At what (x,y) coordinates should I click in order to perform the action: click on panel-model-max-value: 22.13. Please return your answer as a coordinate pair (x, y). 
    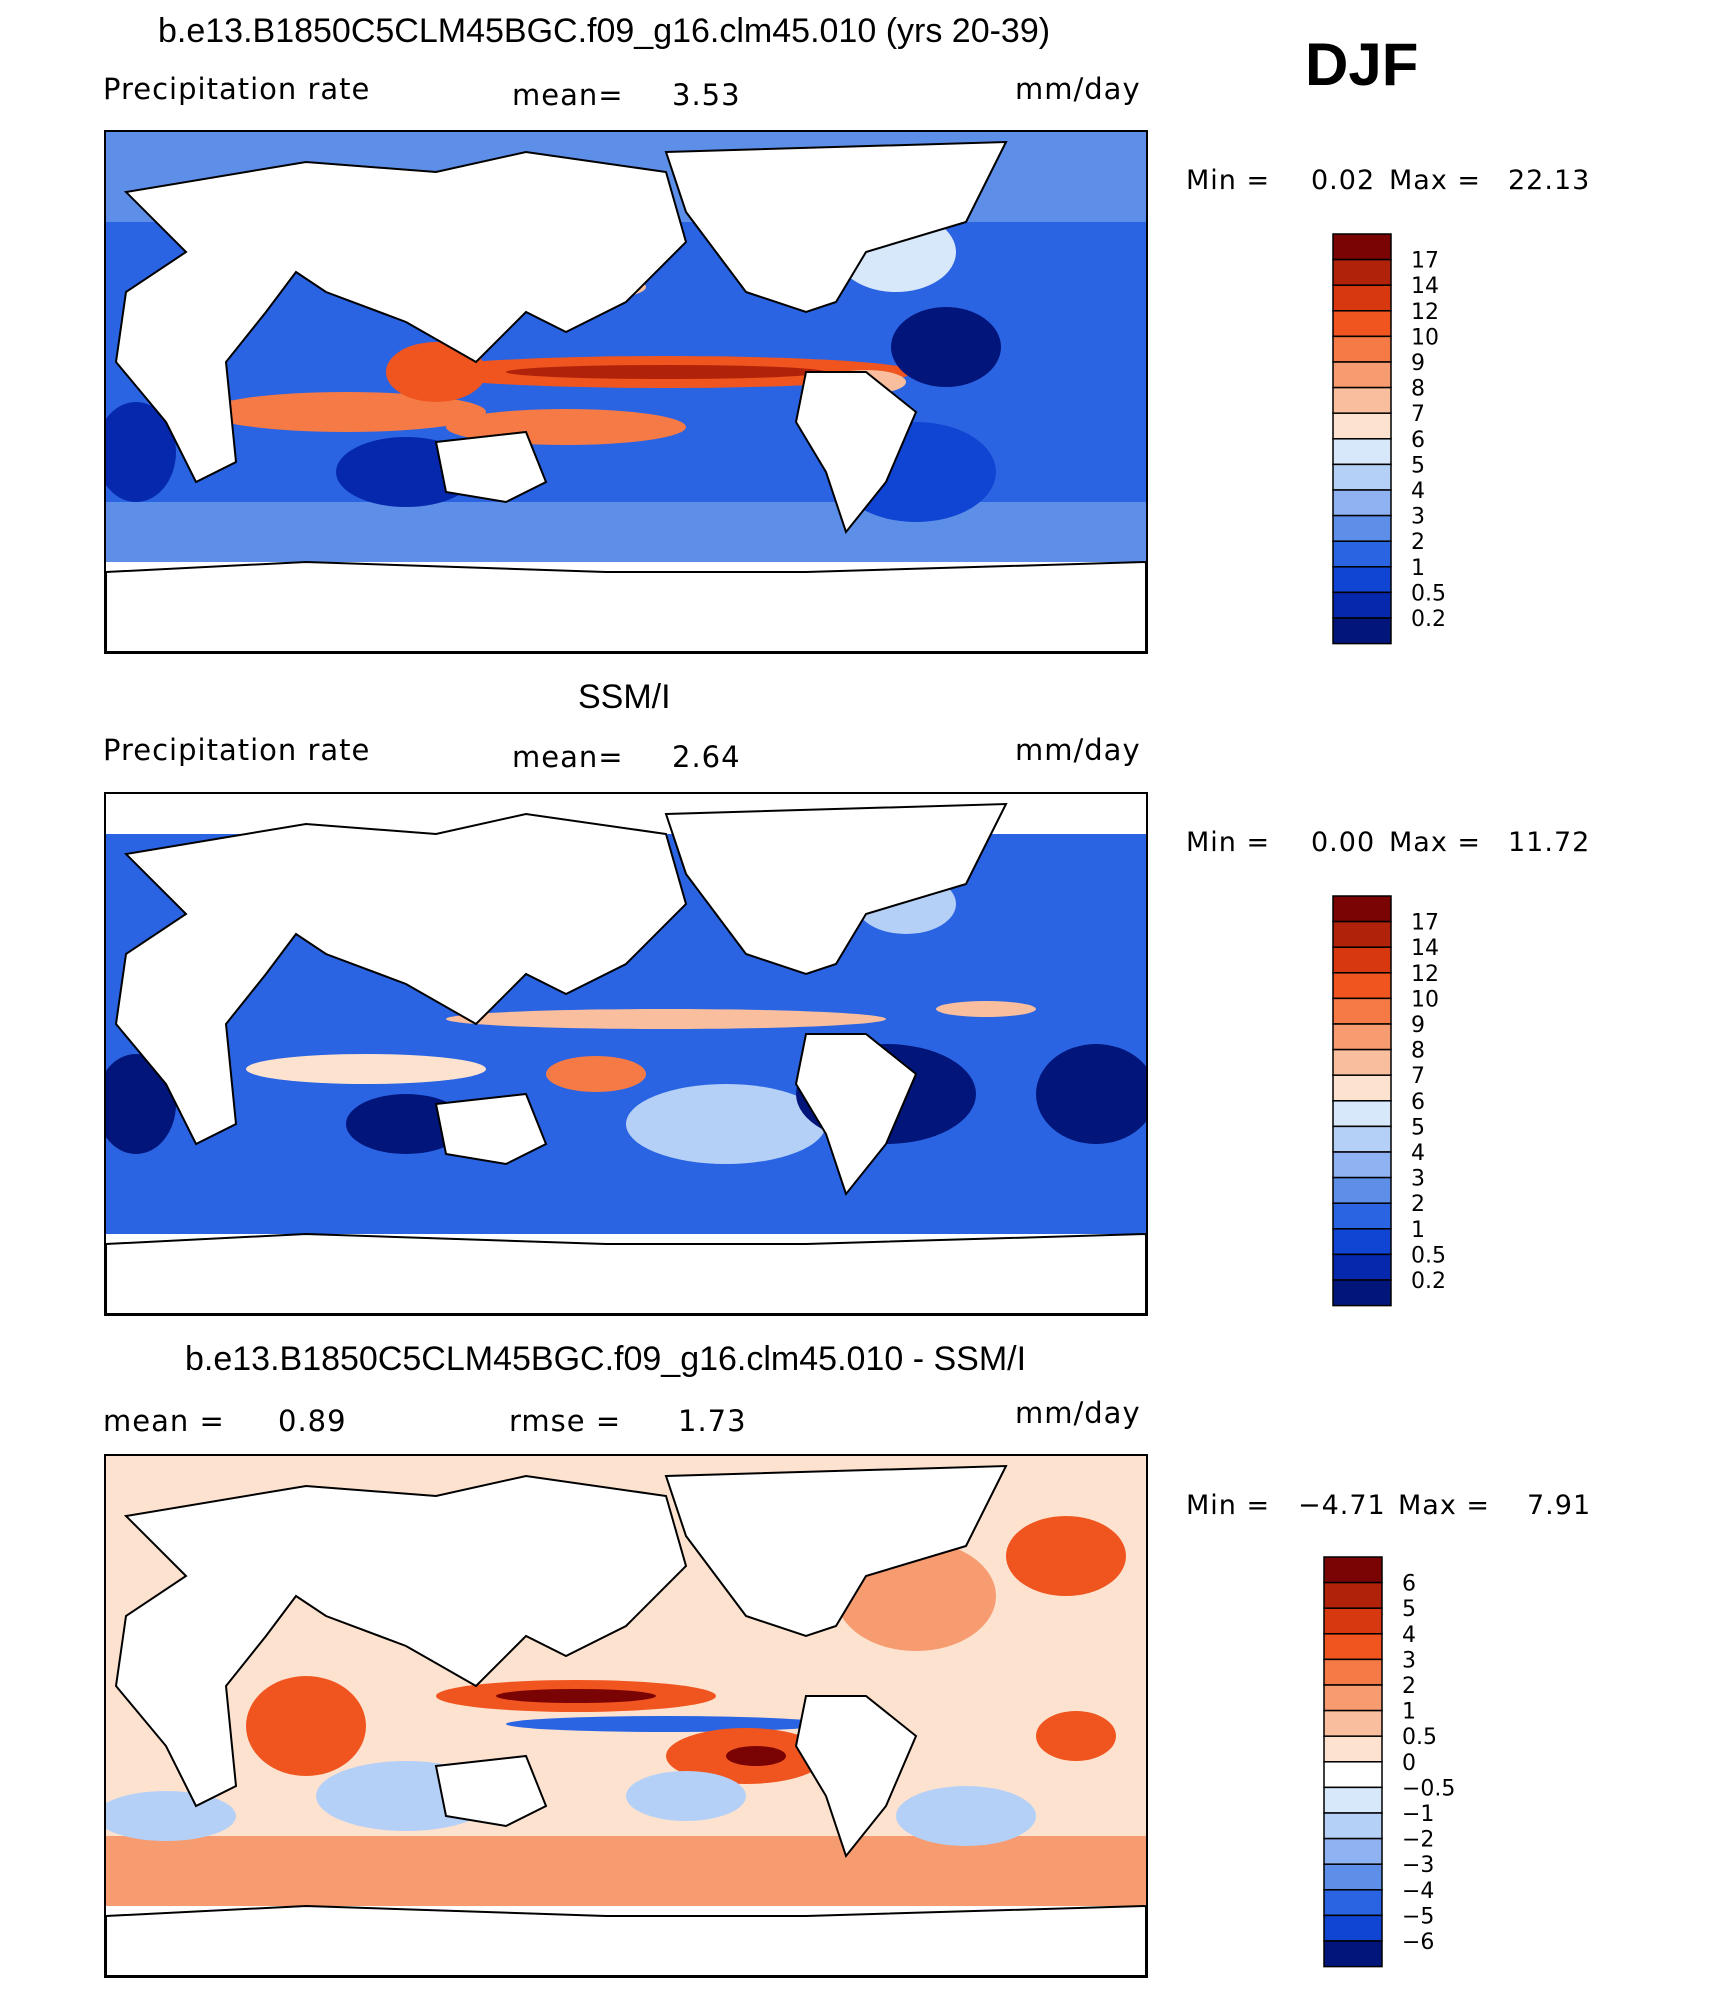
    Looking at the image, I should click on (1549, 180).